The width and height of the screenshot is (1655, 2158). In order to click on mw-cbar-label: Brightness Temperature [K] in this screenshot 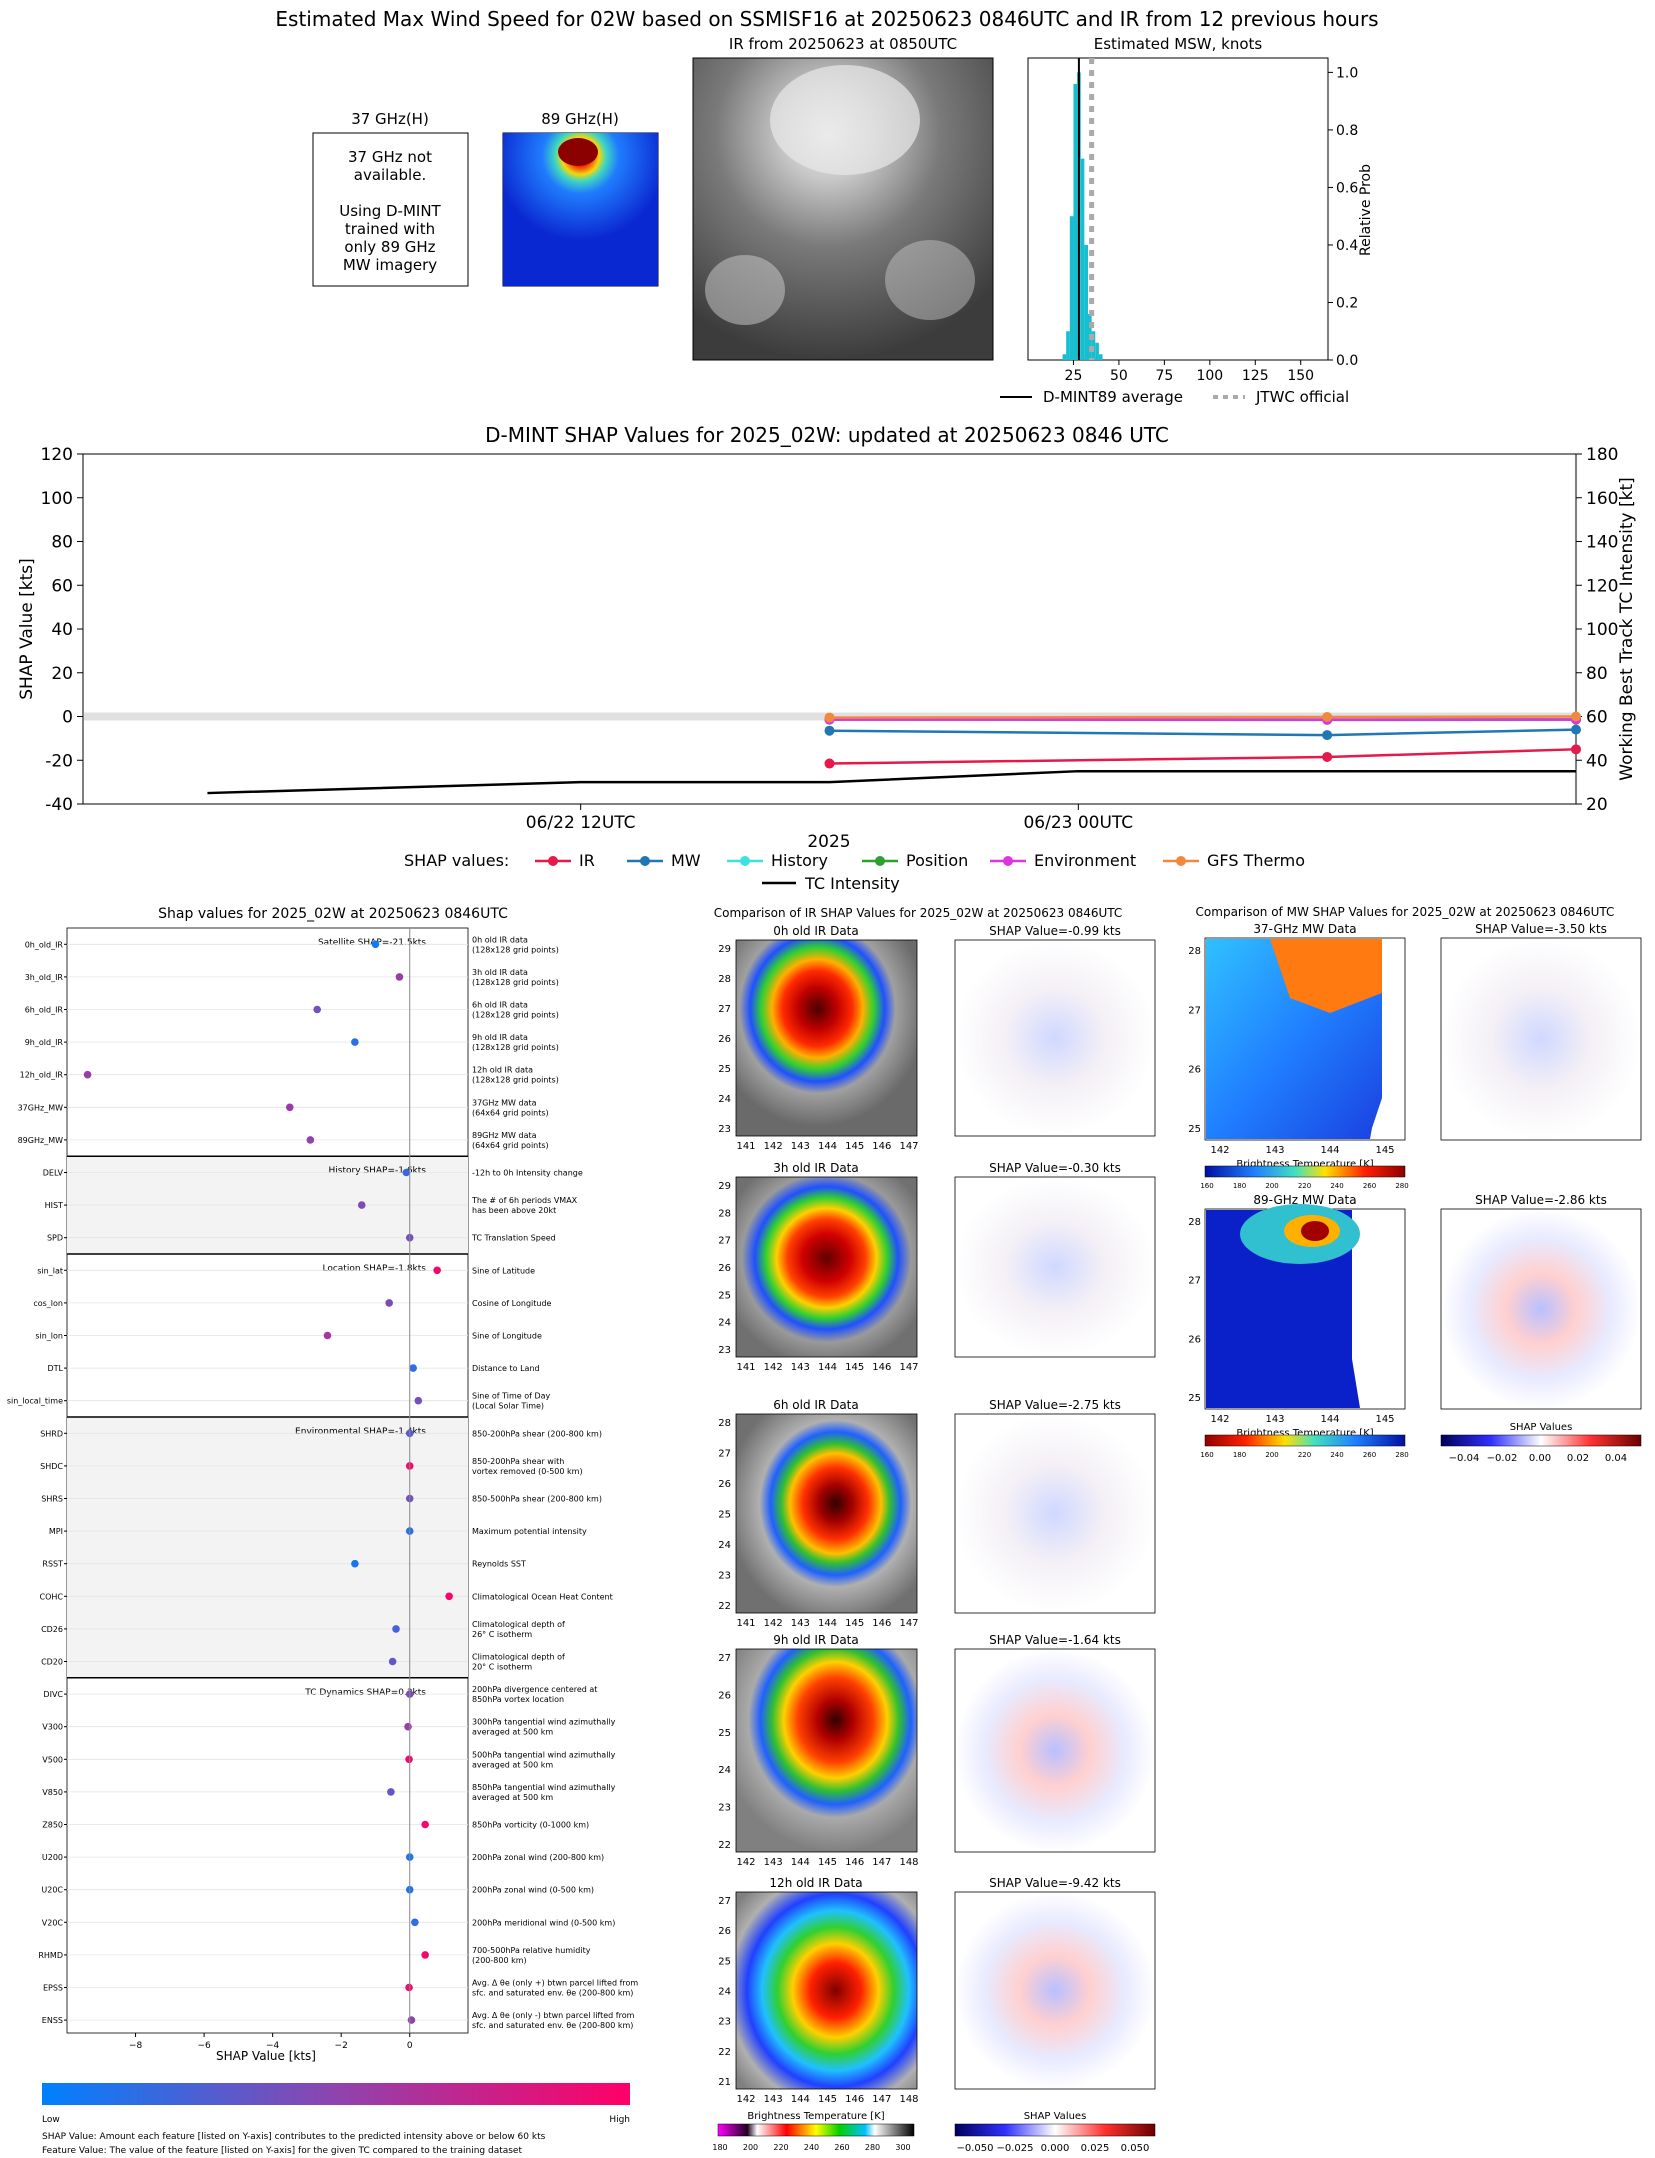, I will do `click(1304, 1164)`.